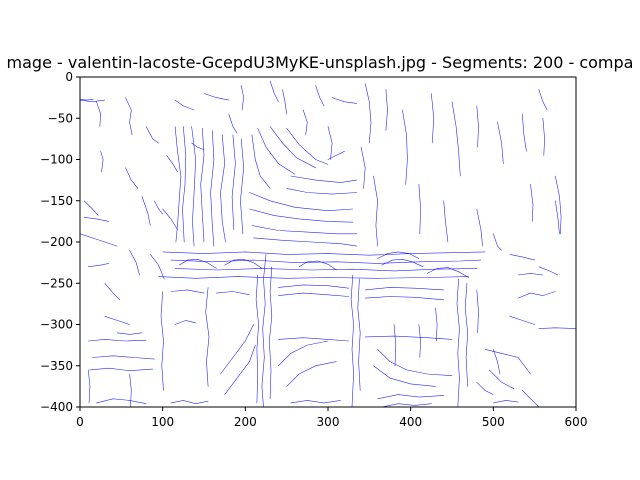 The image size is (640, 480). What do you see at coordinates (56, 160) in the screenshot?
I see `y-tick-label: −100` at bounding box center [56, 160].